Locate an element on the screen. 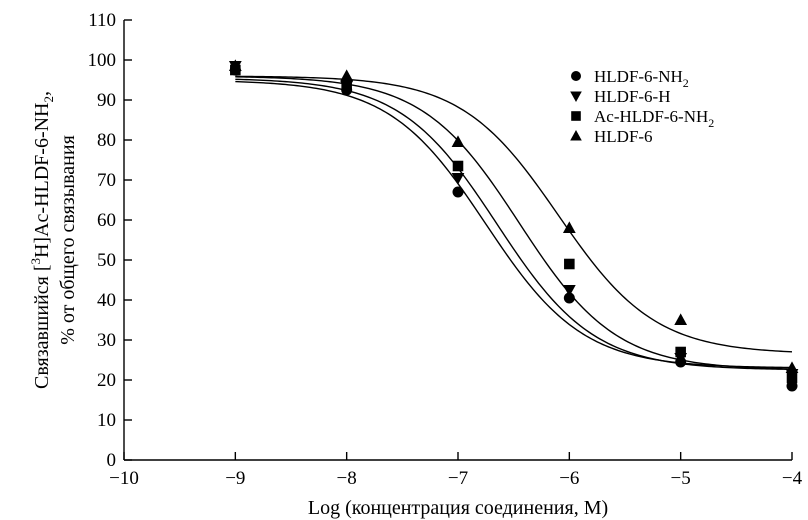 This screenshot has width=808, height=520. legend-label-3: Ac-HLDF-6-NH2 is located at coordinates (654, 118).